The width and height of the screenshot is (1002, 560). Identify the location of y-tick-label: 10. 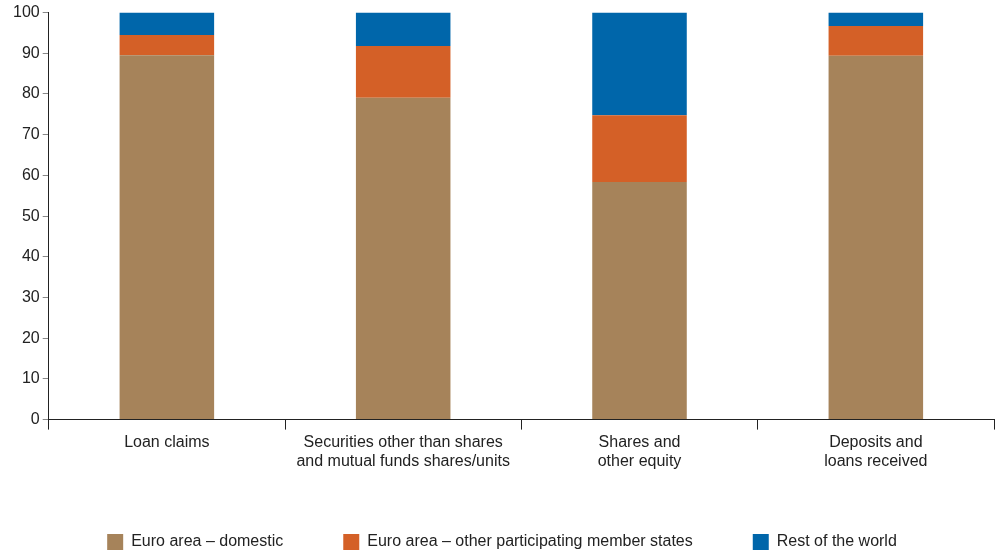
(30, 378).